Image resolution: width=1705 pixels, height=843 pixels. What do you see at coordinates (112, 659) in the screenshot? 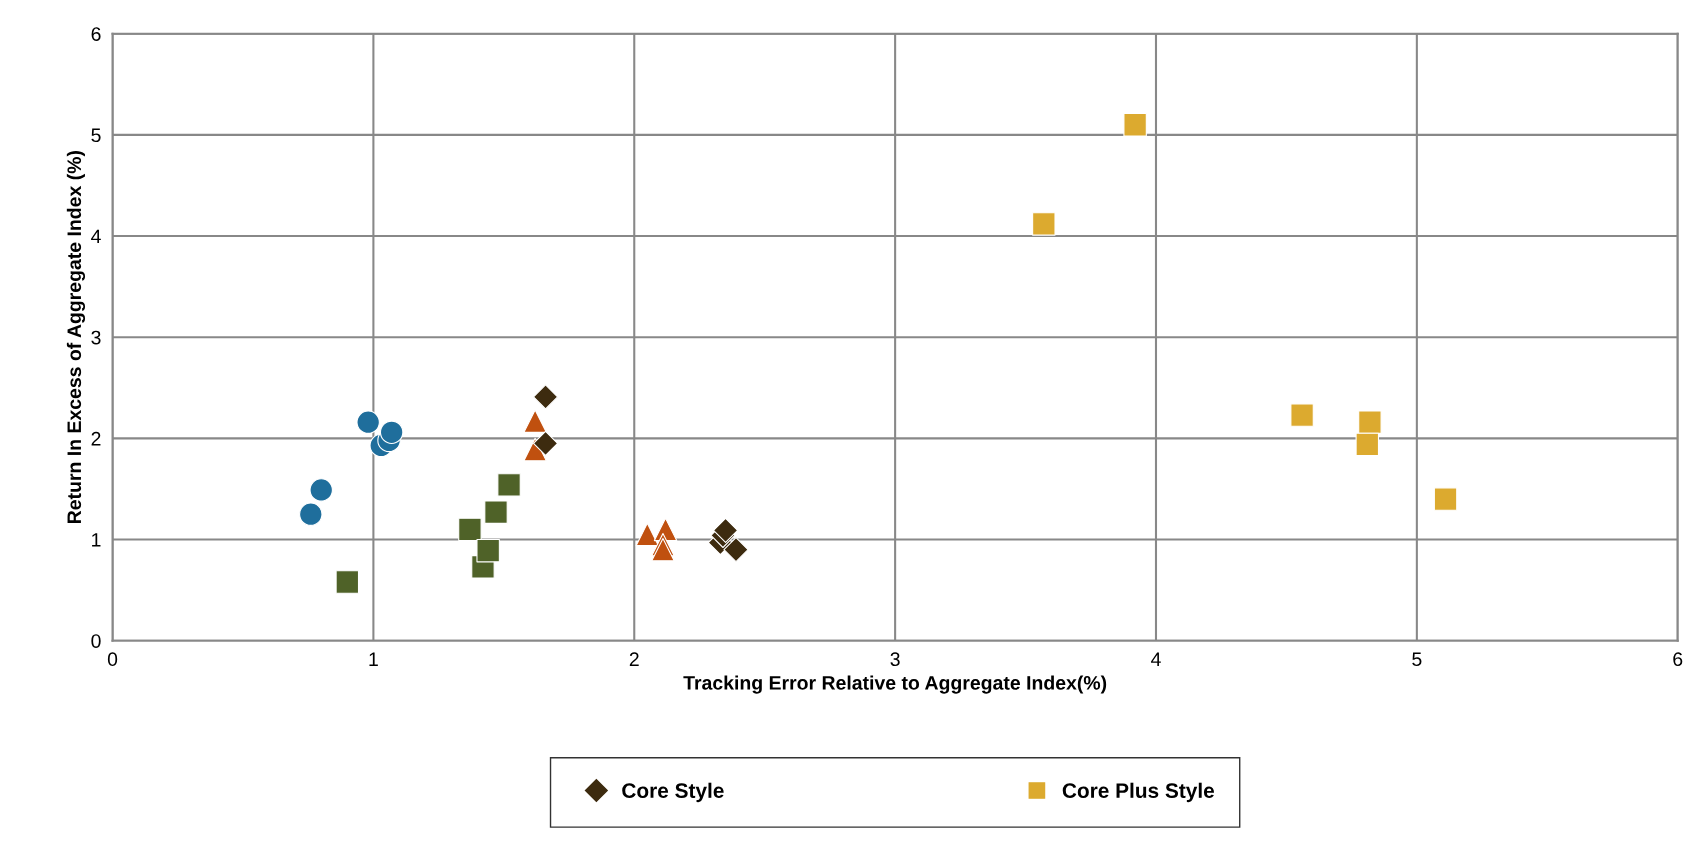
I see `x-tick-label: 0` at bounding box center [112, 659].